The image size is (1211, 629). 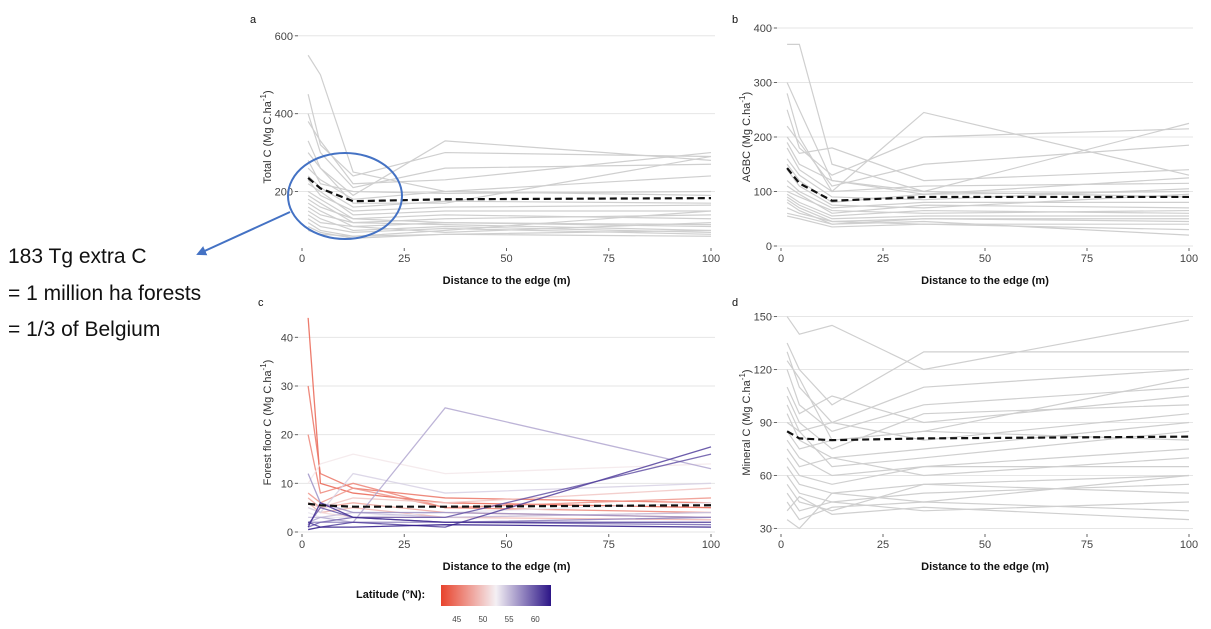 What do you see at coordinates (287, 436) in the screenshot?
I see `y-tick-label: 20` at bounding box center [287, 436].